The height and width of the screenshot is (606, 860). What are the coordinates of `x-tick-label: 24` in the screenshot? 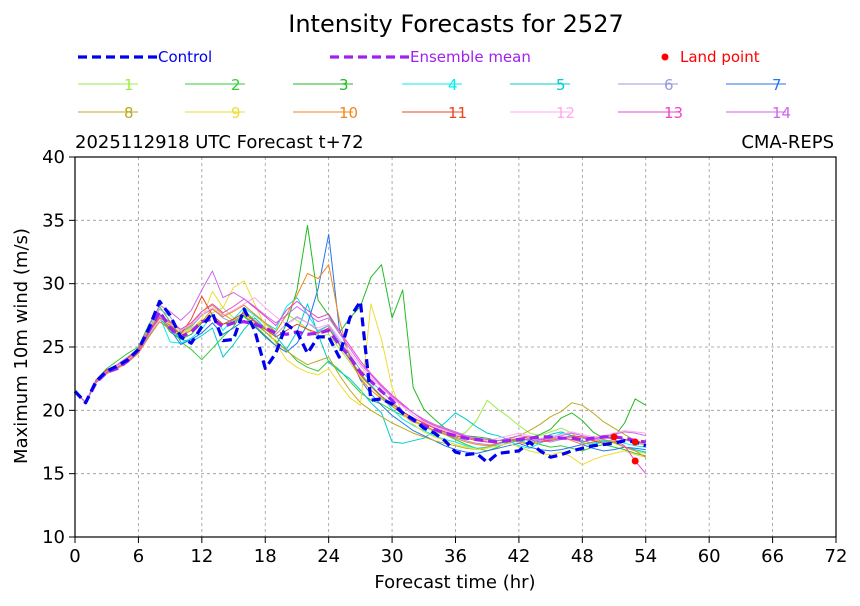 It's located at (328, 556).